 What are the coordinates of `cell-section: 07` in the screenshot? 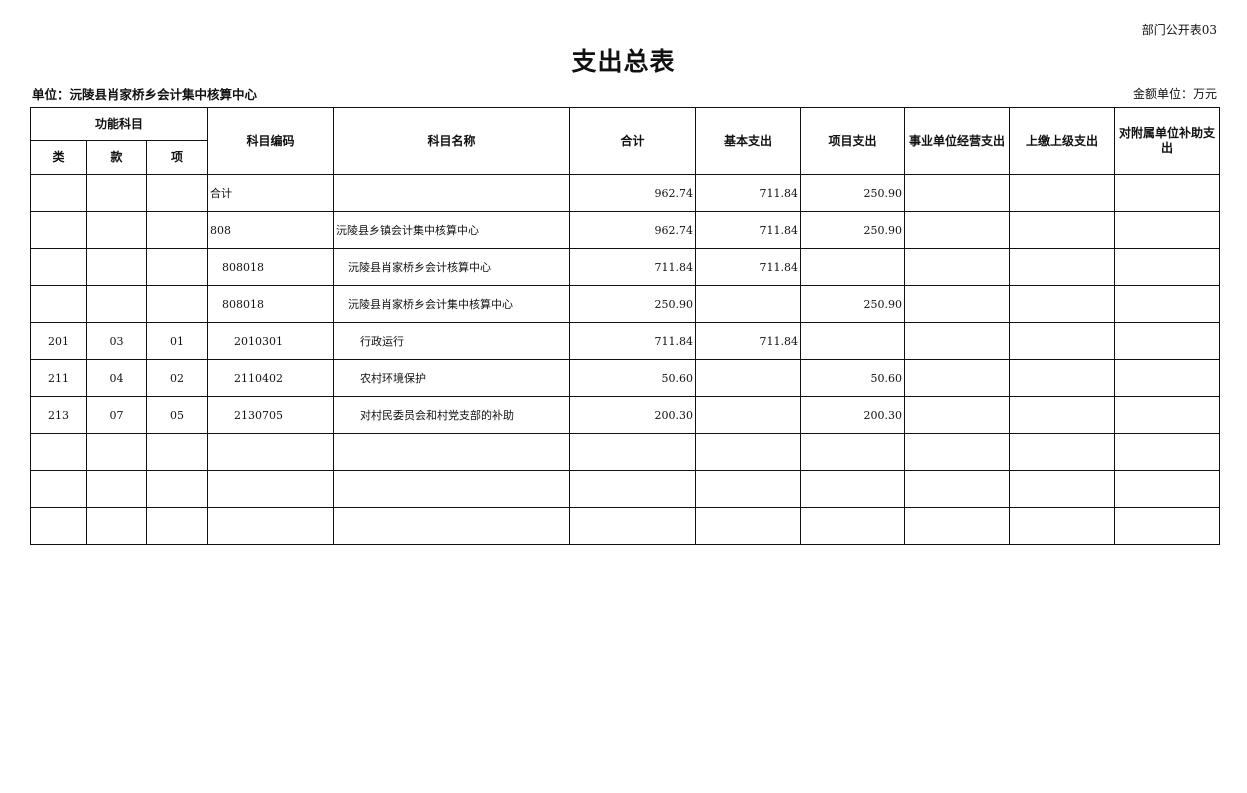 It's located at (116, 415).